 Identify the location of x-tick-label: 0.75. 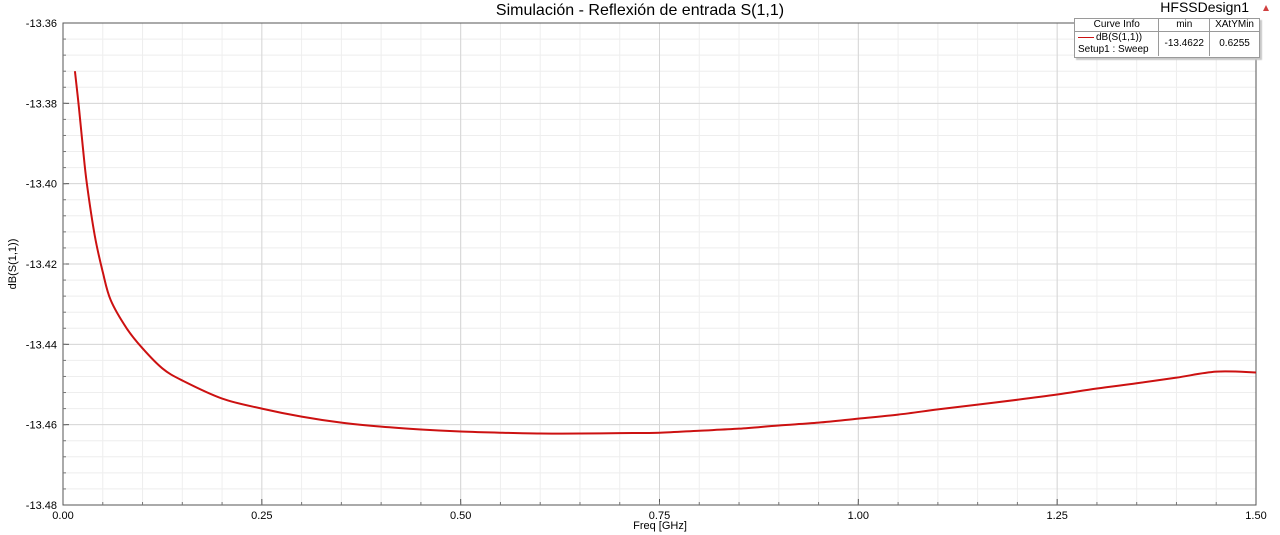
(659, 516).